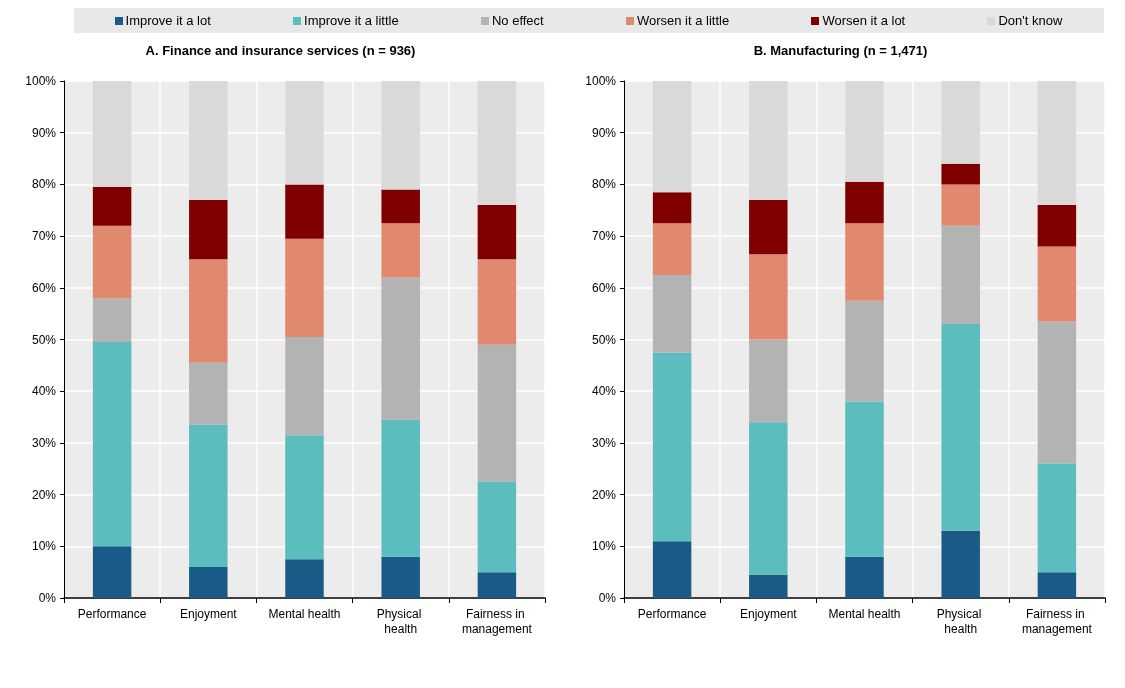  I want to click on chart-title: B. Manufacturing (n = 1,471), so click(840, 50).